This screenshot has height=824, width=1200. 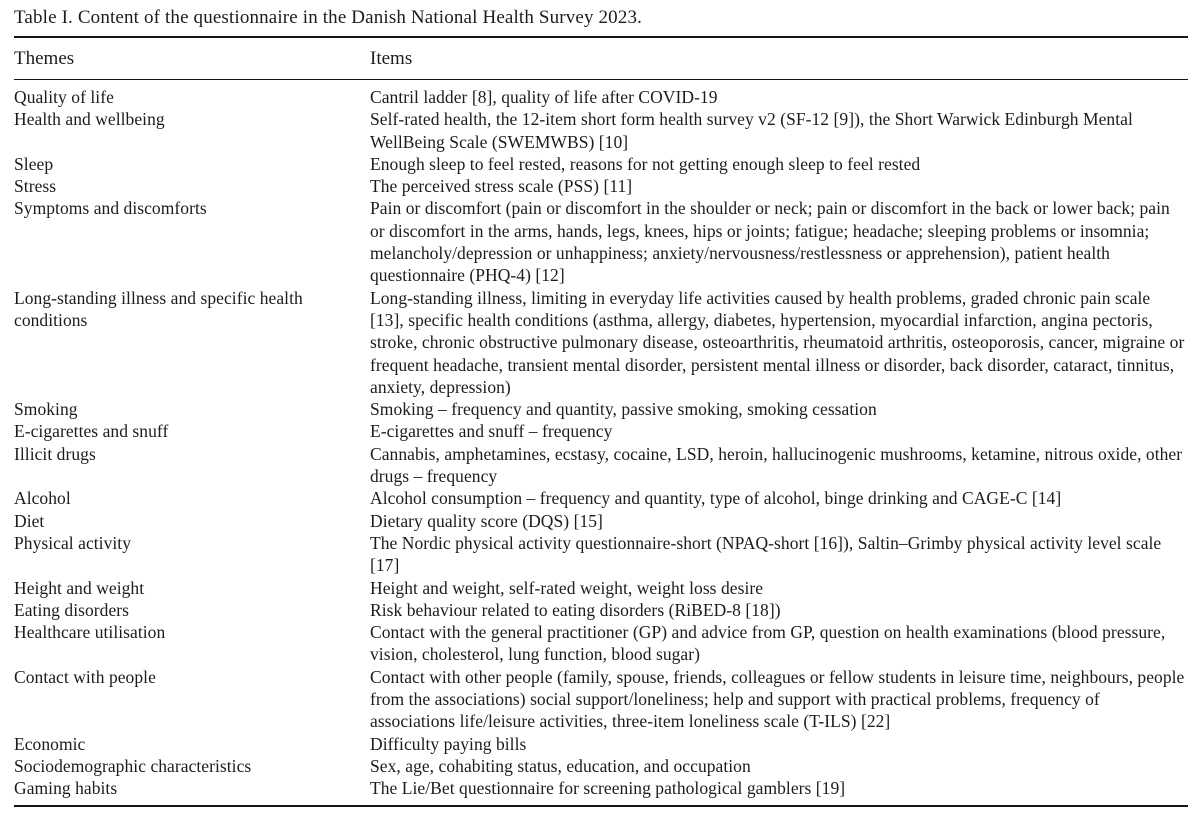 What do you see at coordinates (779, 58) in the screenshot?
I see `column-header-items: Items` at bounding box center [779, 58].